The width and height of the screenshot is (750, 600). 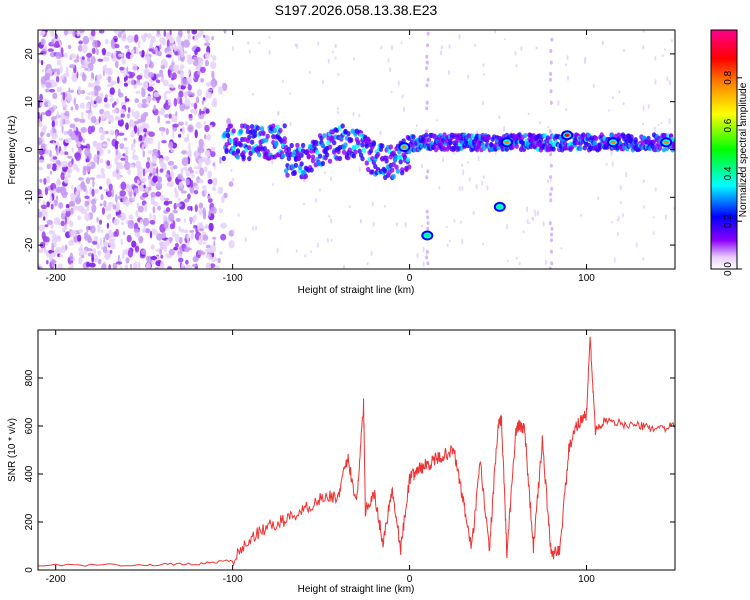 I want to click on y-tick-label: 10, so click(x=29, y=102).